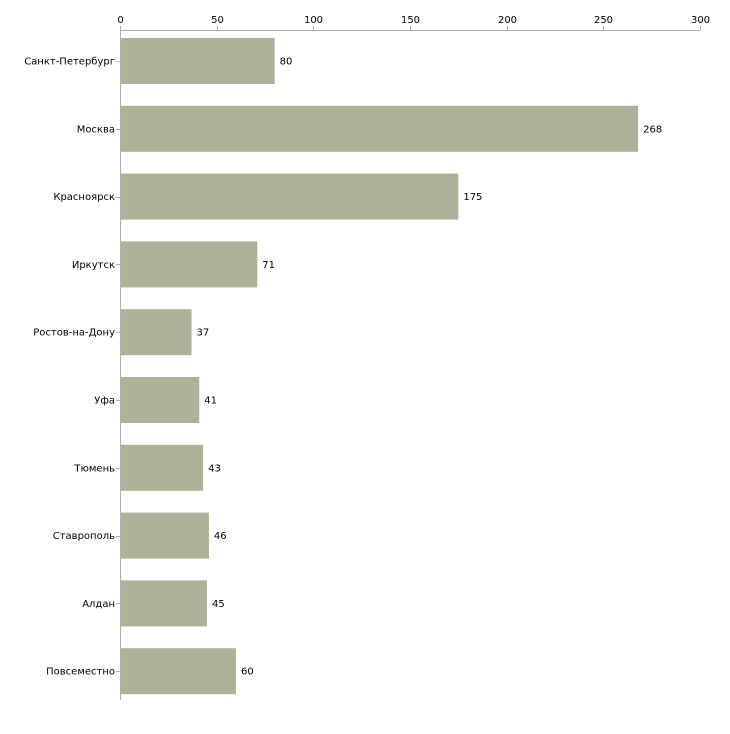 This screenshot has height=734, width=730. I want to click on category-label: Уфа, so click(104, 401).